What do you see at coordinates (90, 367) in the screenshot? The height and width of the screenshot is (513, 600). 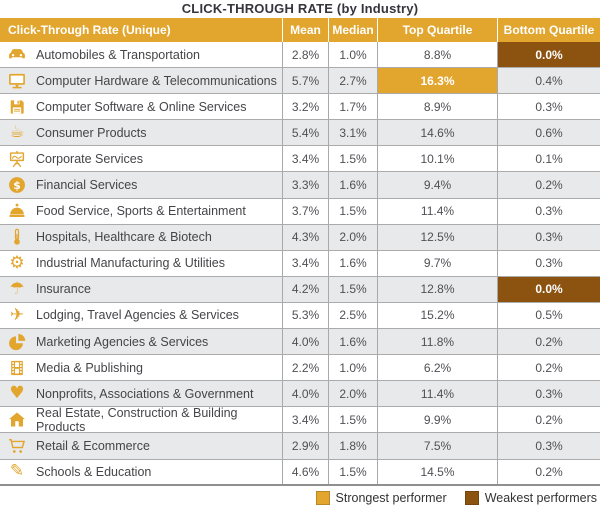 I see `industry-label: Media & Publishing` at bounding box center [90, 367].